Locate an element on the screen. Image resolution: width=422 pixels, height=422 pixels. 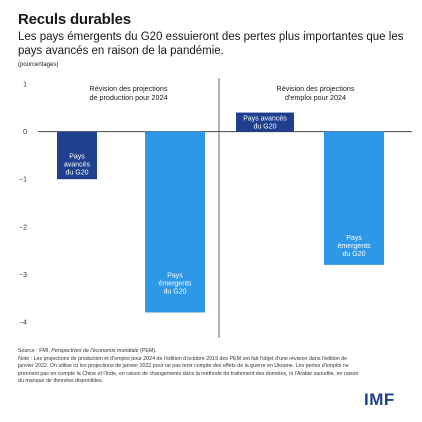
y-tick-label: 0 is located at coordinates (25, 132).